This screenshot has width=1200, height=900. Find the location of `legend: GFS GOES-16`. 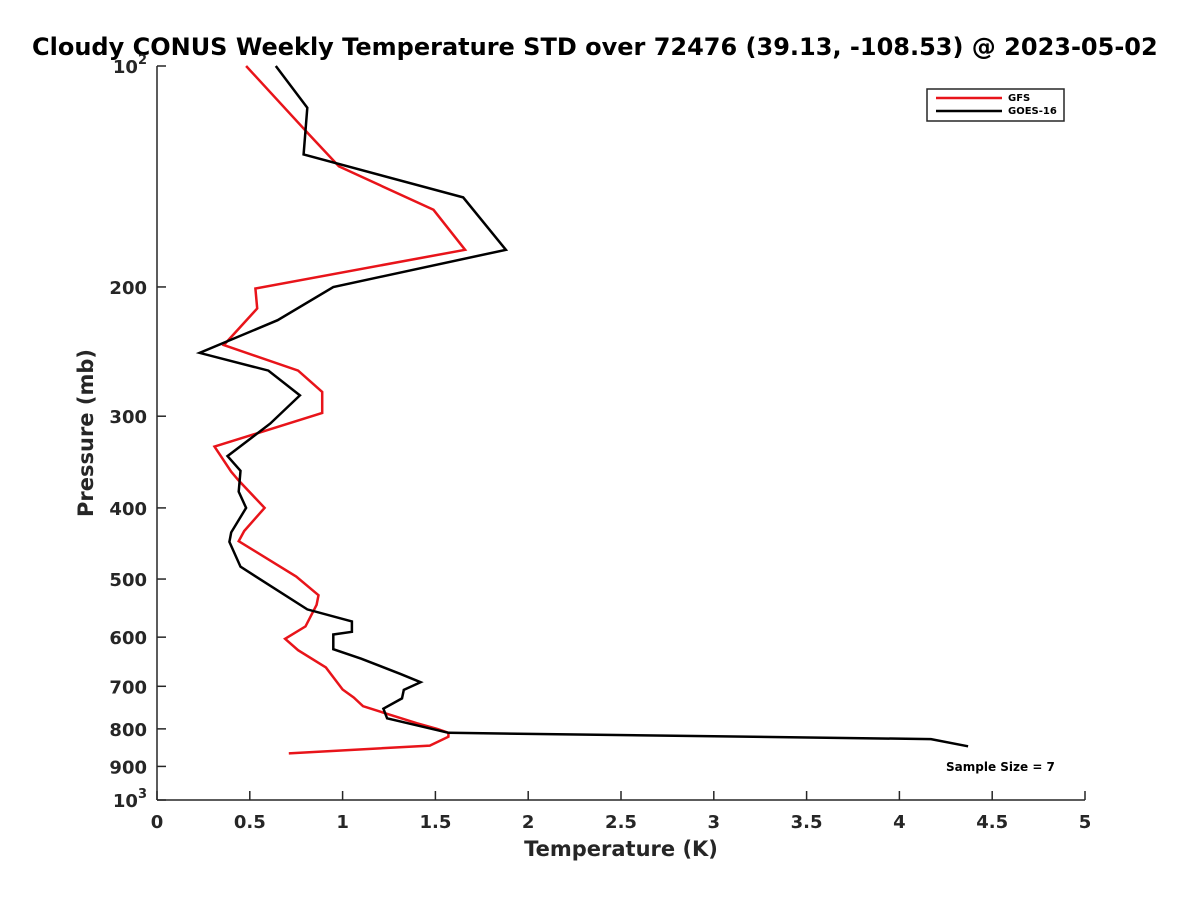

legend: GFS GOES-16 is located at coordinates (995, 105).